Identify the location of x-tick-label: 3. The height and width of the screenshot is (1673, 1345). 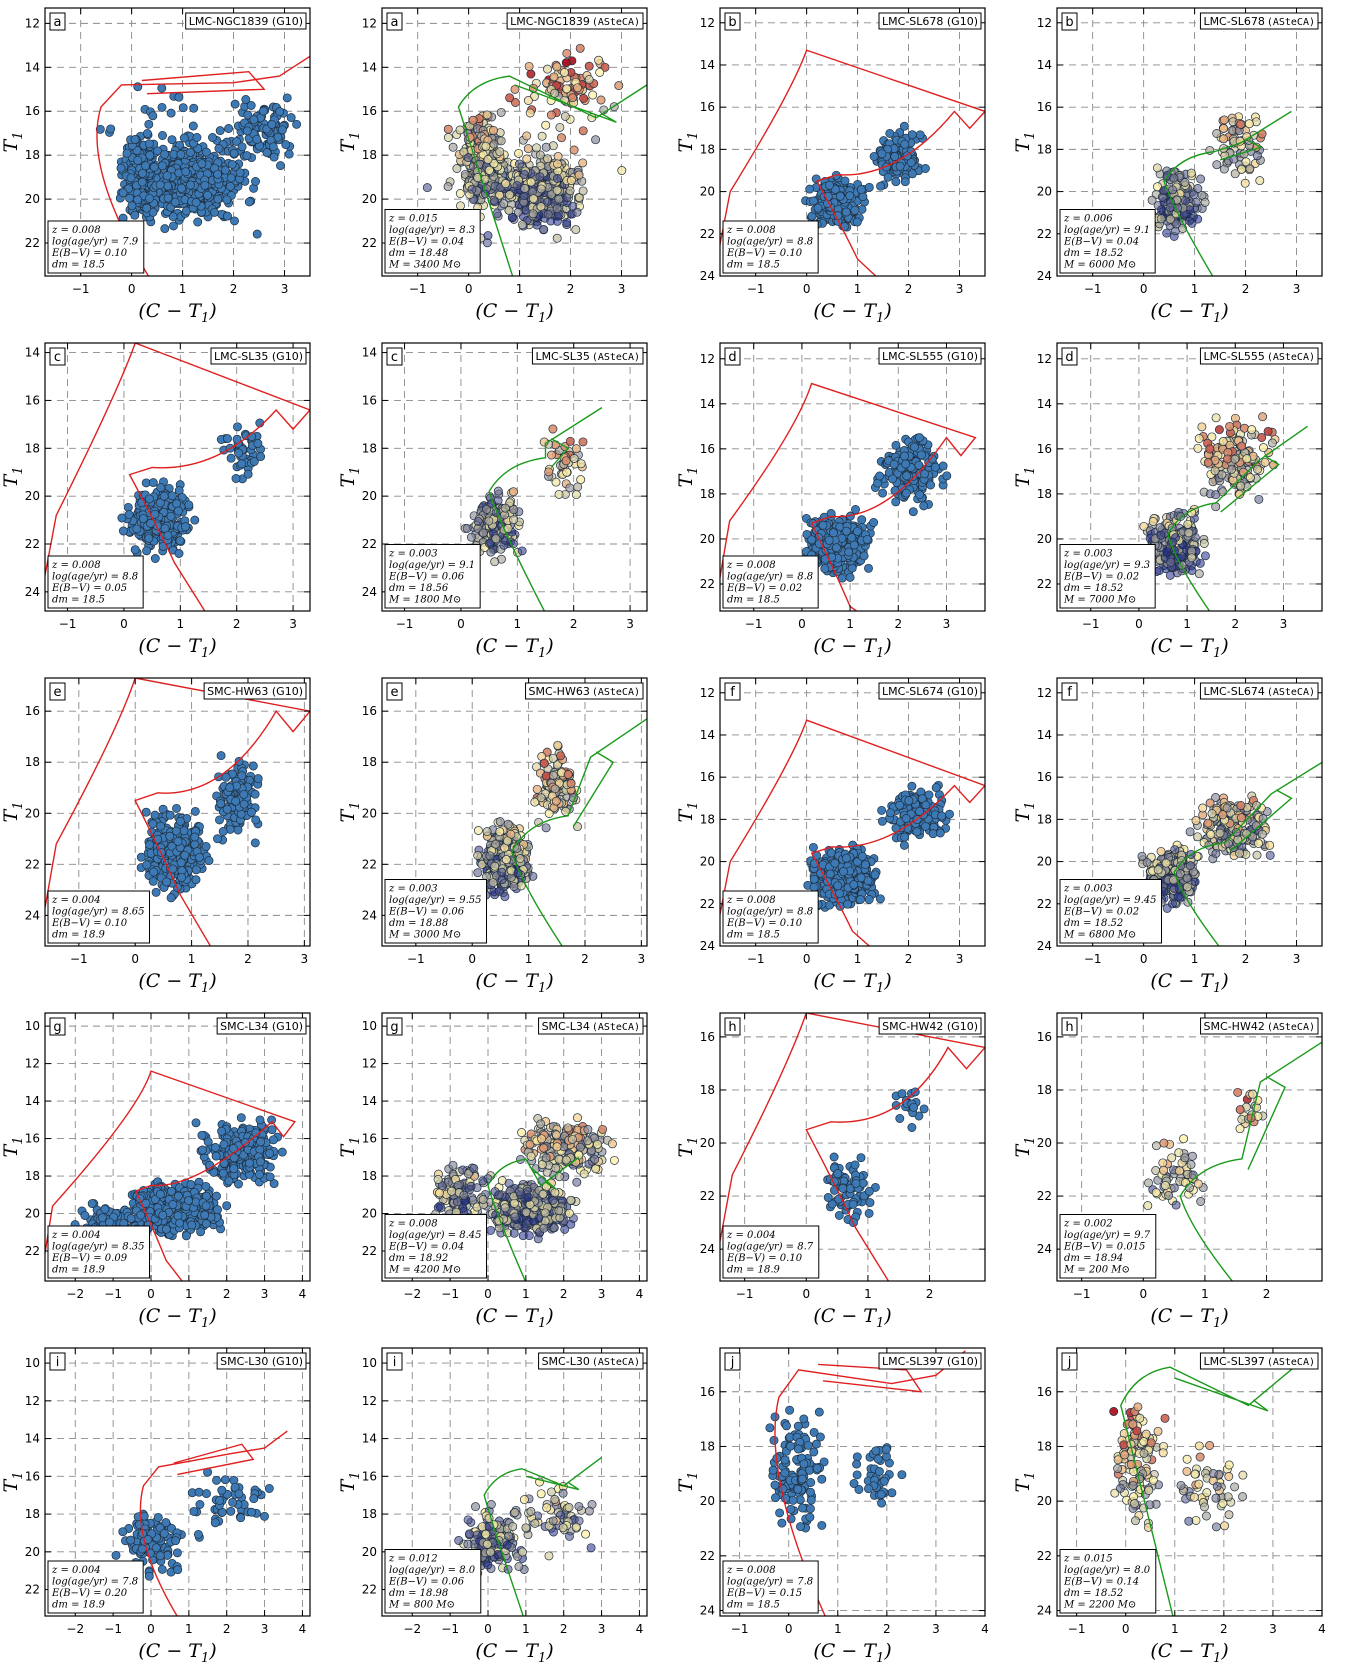
(293, 624).